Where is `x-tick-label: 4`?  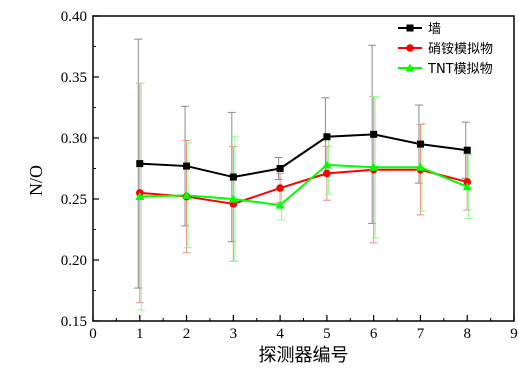 x-tick-label: 4 is located at coordinates (280, 334).